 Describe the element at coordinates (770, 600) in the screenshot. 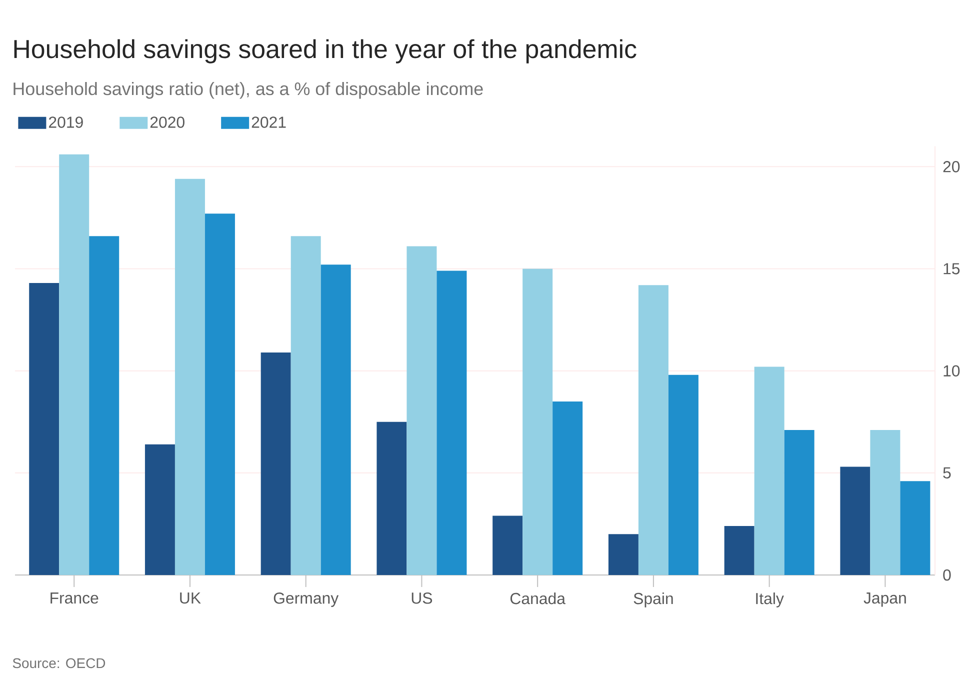

I see `x-tick-label: Italy` at that location.